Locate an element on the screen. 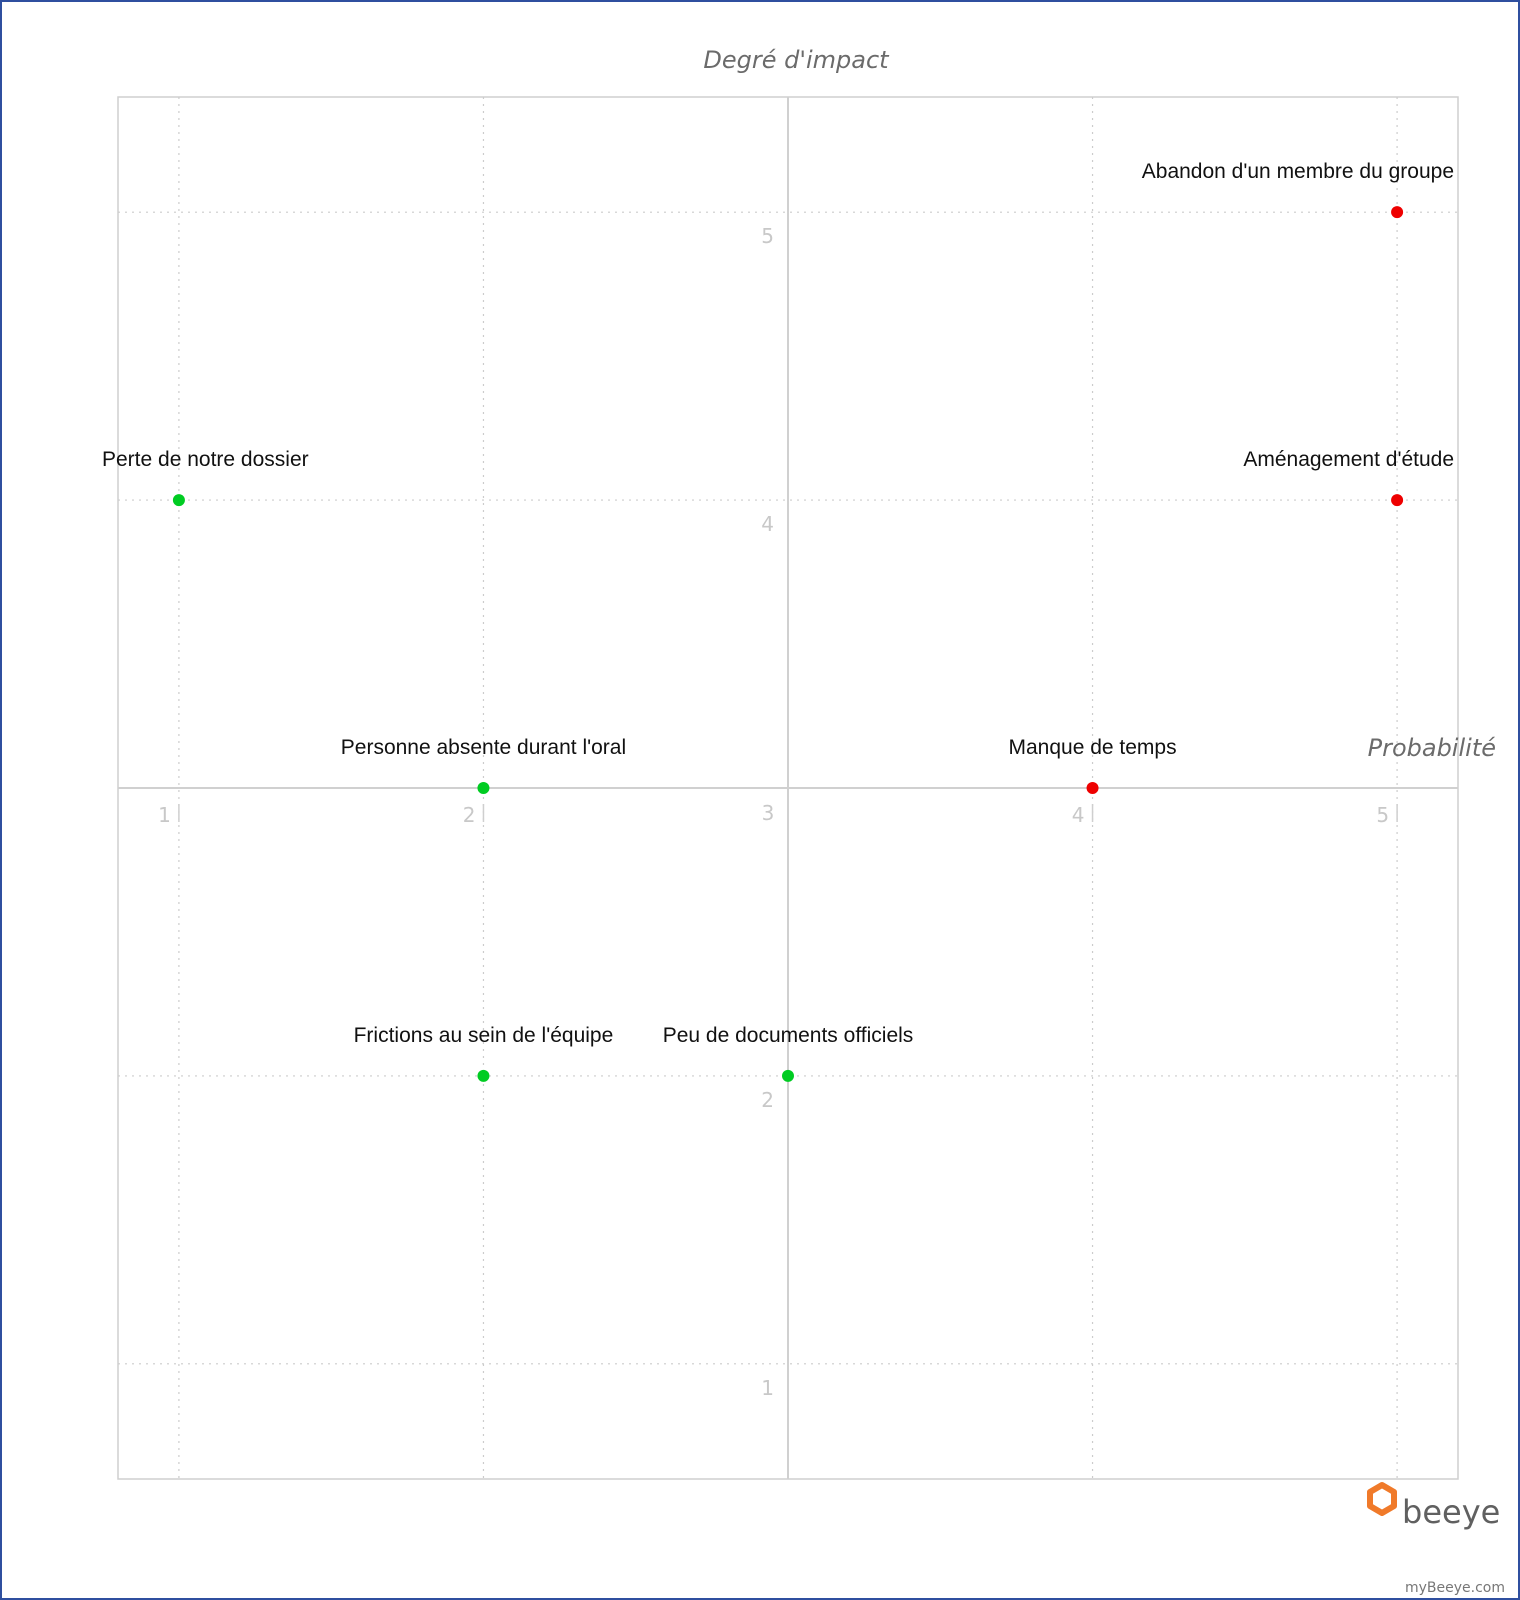  data-point-label-4: Perte de notre dossier is located at coordinates (205, 459).